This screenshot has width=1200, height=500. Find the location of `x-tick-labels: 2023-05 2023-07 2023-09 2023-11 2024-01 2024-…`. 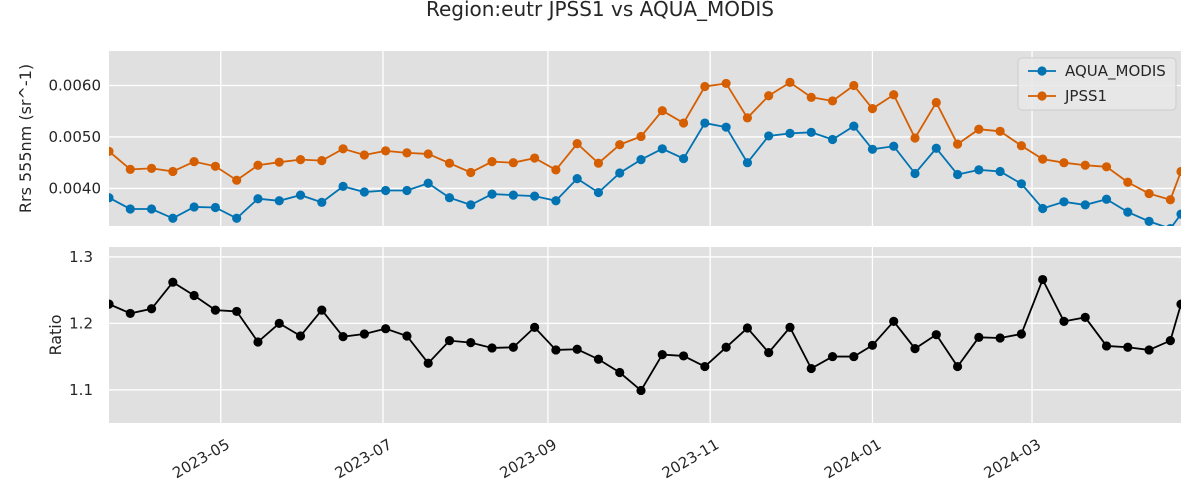

x-tick-labels: 2023-05 2023-07 2023-09 2023-11 2024-01 2024-… is located at coordinates (606, 458).